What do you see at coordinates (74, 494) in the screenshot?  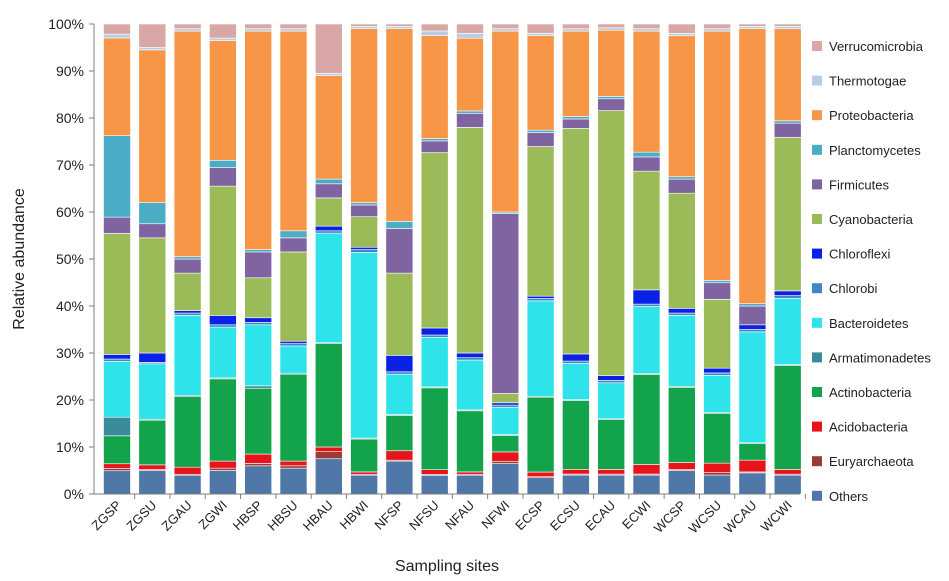 I see `y-tick-label: 0%` at bounding box center [74, 494].